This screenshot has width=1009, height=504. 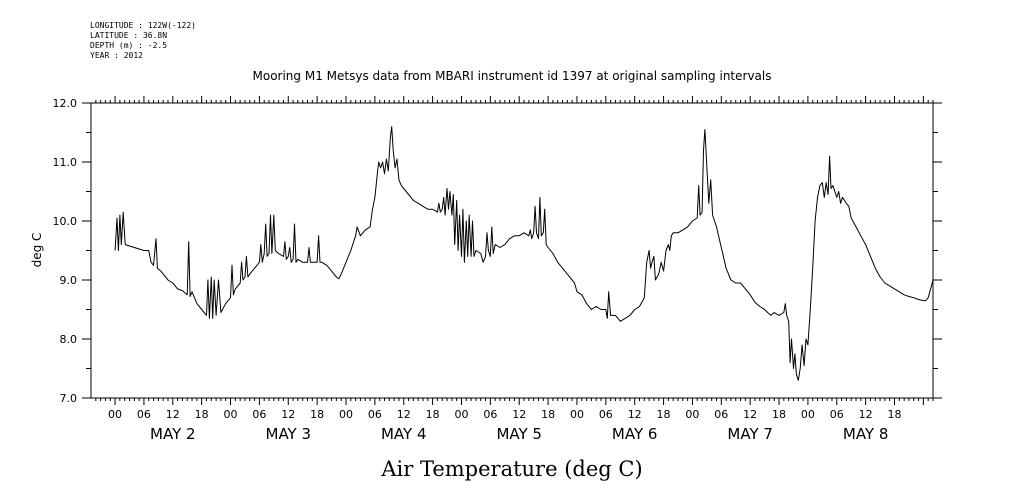 I want to click on x-axis-label: Air Temperature (deg C), so click(x=511, y=469).